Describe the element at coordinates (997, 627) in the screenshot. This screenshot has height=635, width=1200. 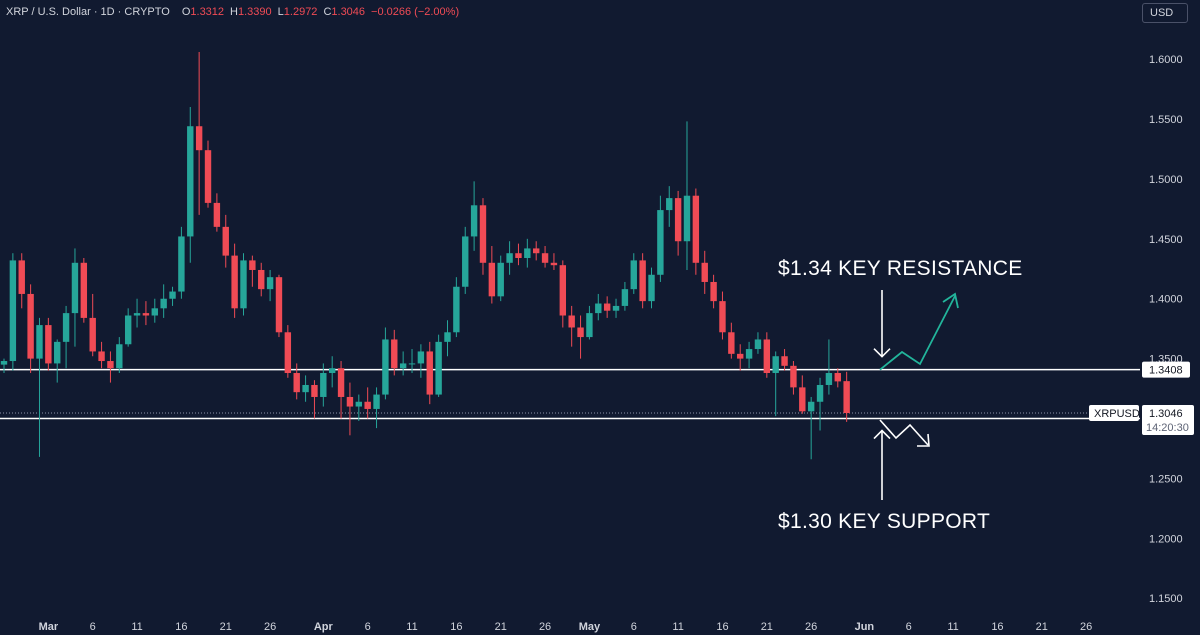
I see `x-tick-label: 16` at that location.